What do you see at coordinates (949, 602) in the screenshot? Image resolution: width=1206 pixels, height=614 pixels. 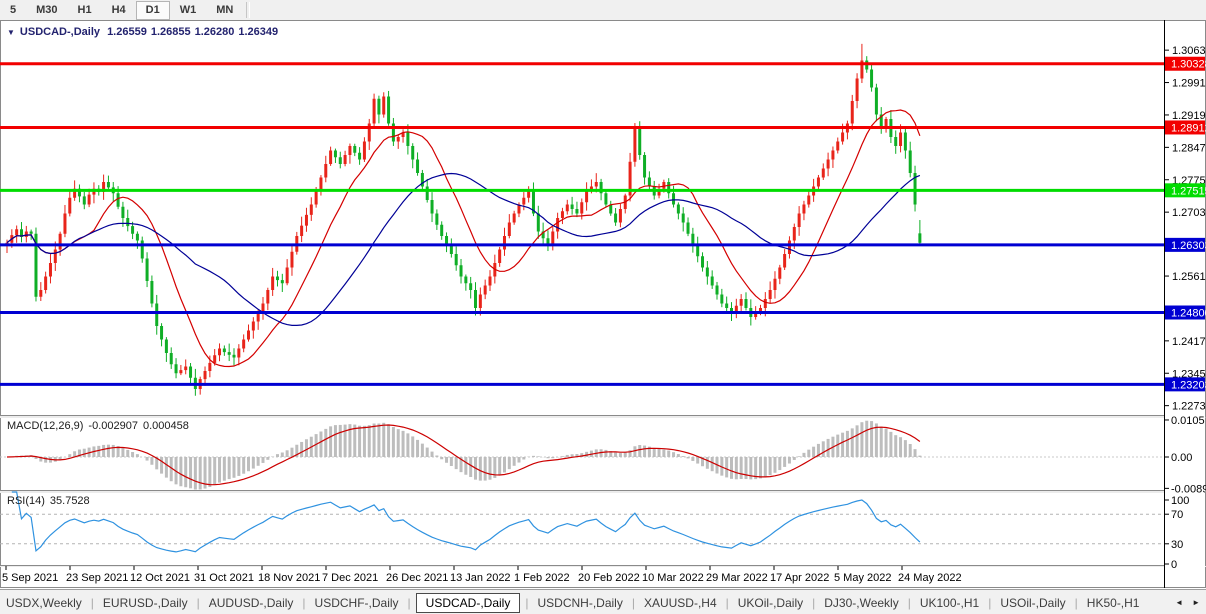 I see `chart-tab-uk100-h1: UK100-,H1` at bounding box center [949, 602].